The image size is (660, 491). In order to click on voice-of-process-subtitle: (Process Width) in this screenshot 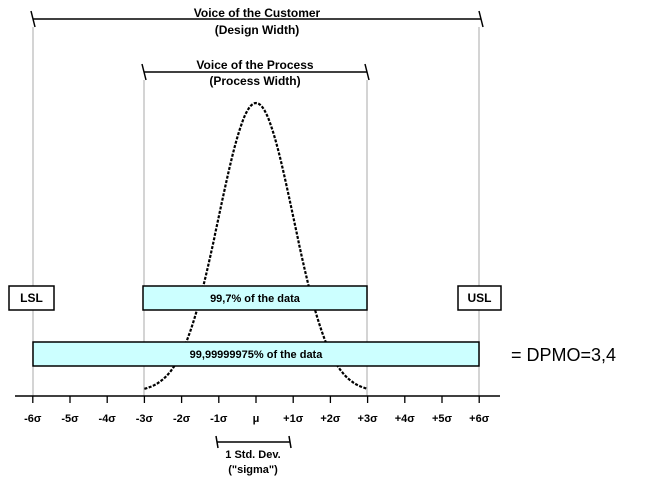, I will do `click(254, 81)`.